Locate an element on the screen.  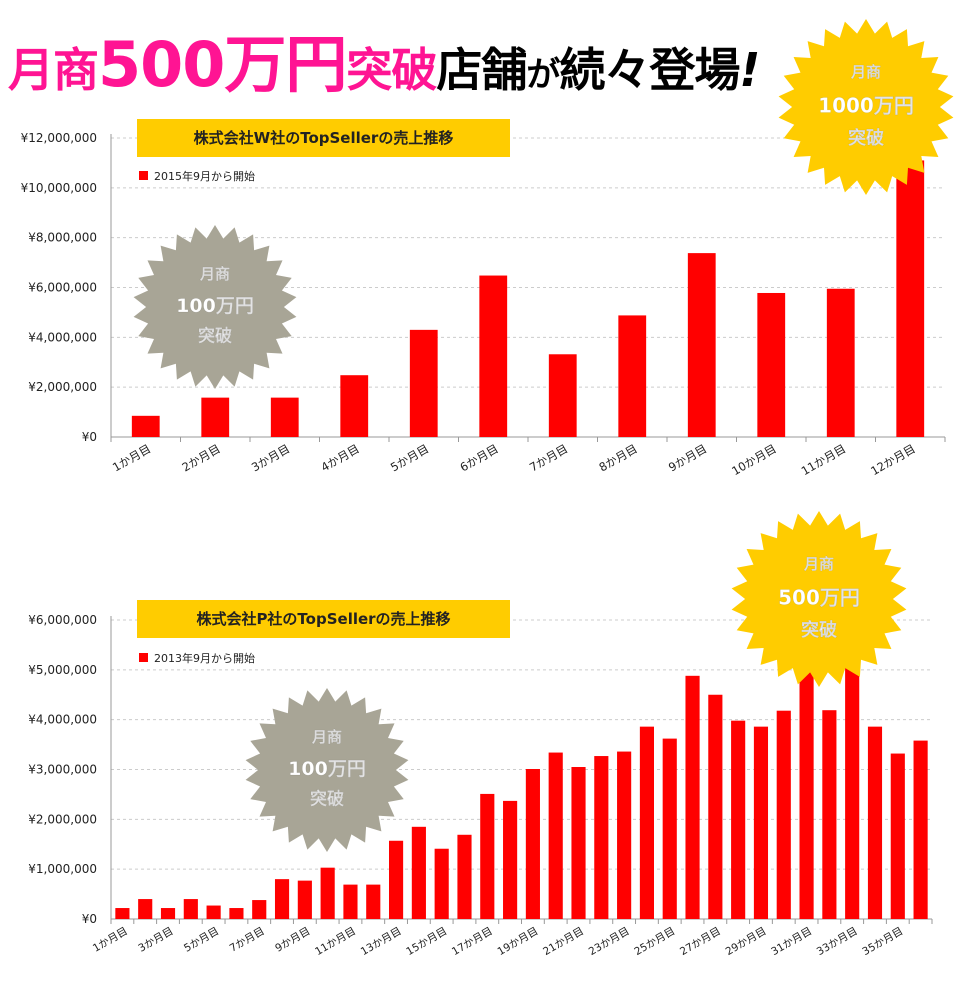
y-tick-label: ¥8,000,000 is located at coordinates (62, 238).